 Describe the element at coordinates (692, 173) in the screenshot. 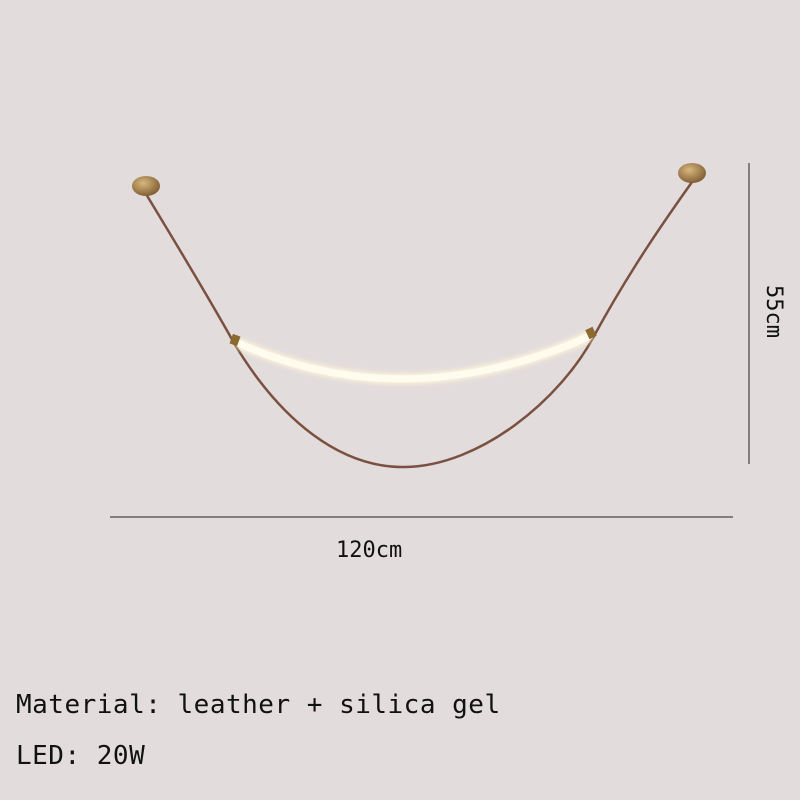

I see `ceiling-canopy-right` at that location.